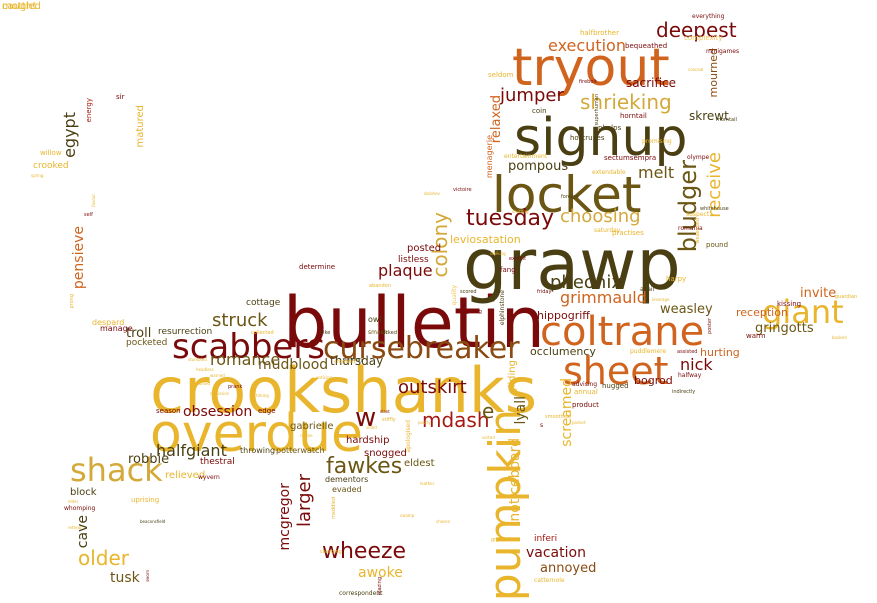 Image resolution: width=877 pixels, height=603 pixels. What do you see at coordinates (83, 492) in the screenshot?
I see `word: block` at bounding box center [83, 492].